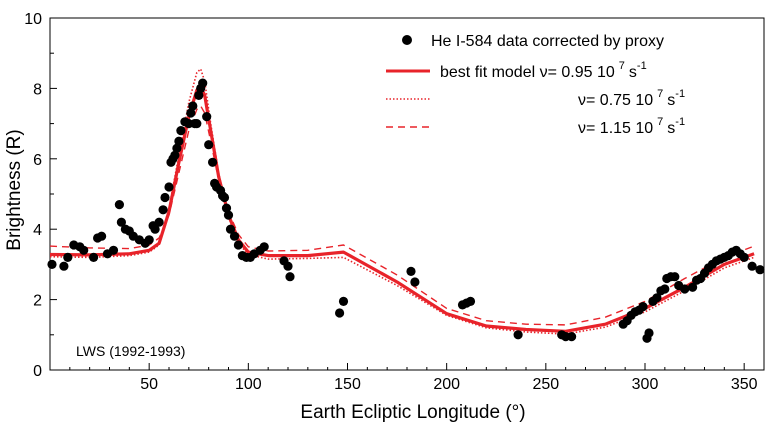 The image size is (784, 429). Describe the element at coordinates (412, 412) in the screenshot. I see `x-axis-title: Earth Ecliptic Longitude (°)` at that location.